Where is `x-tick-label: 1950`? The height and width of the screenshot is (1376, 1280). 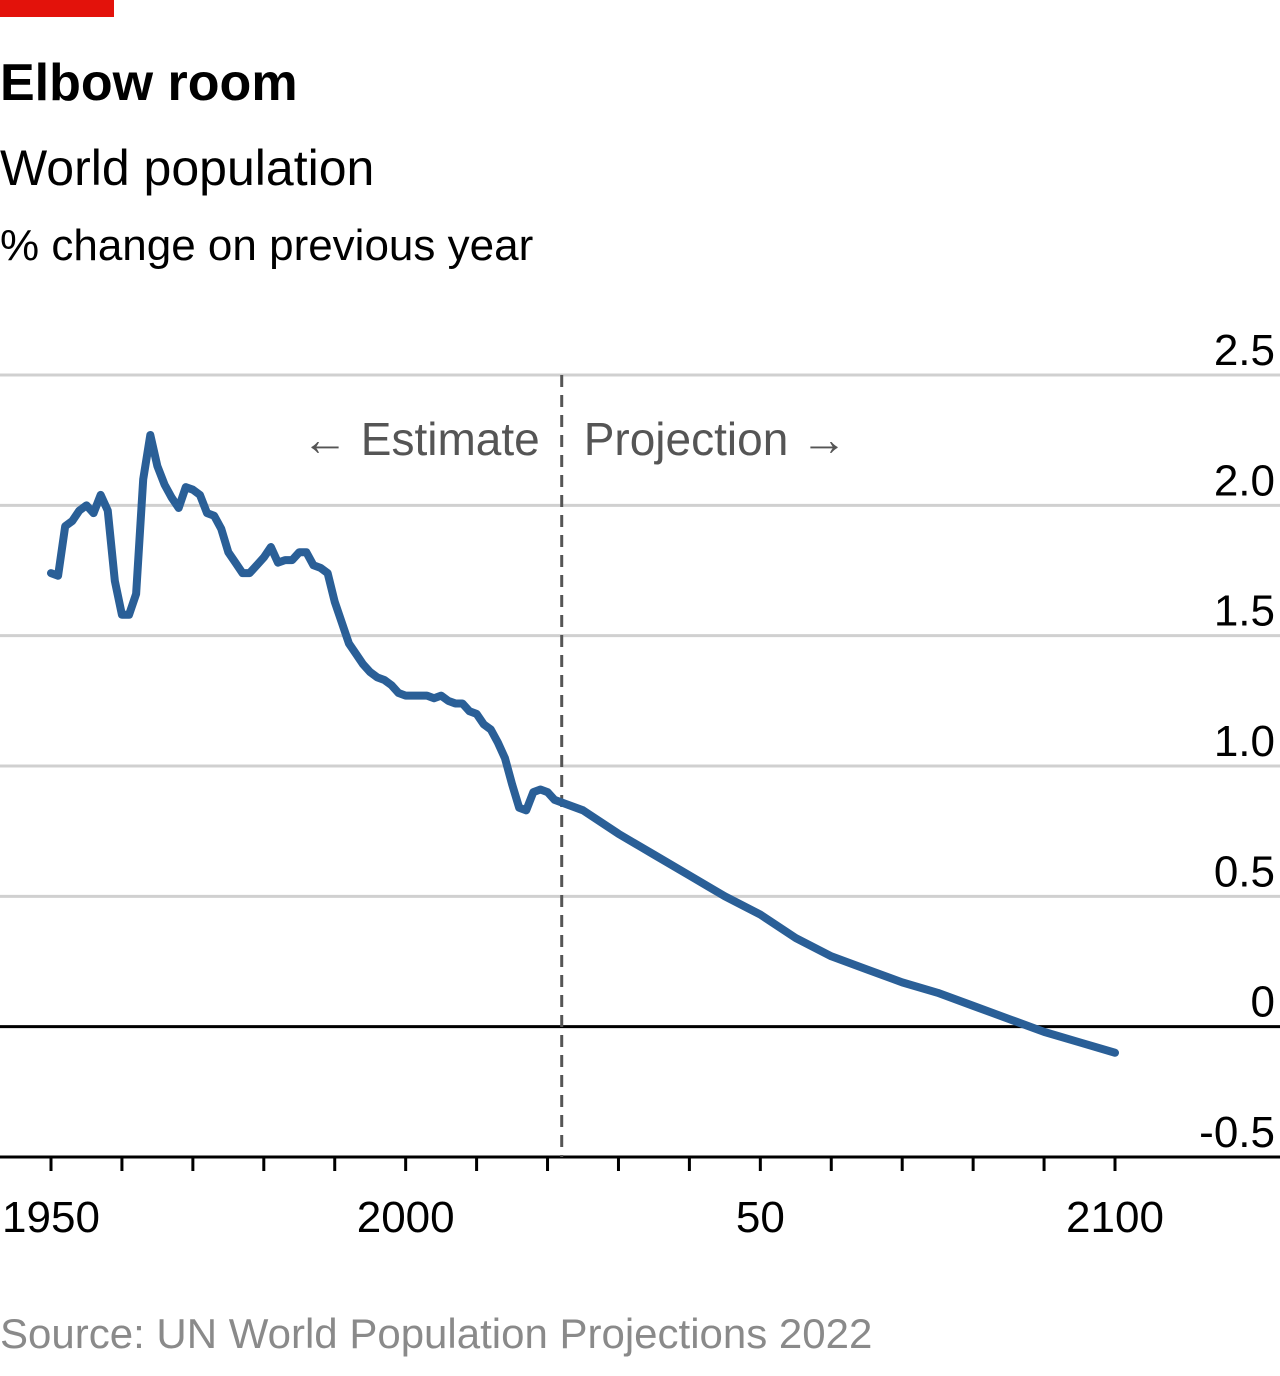
x-tick-label: 1950 is located at coordinates (51, 1217).